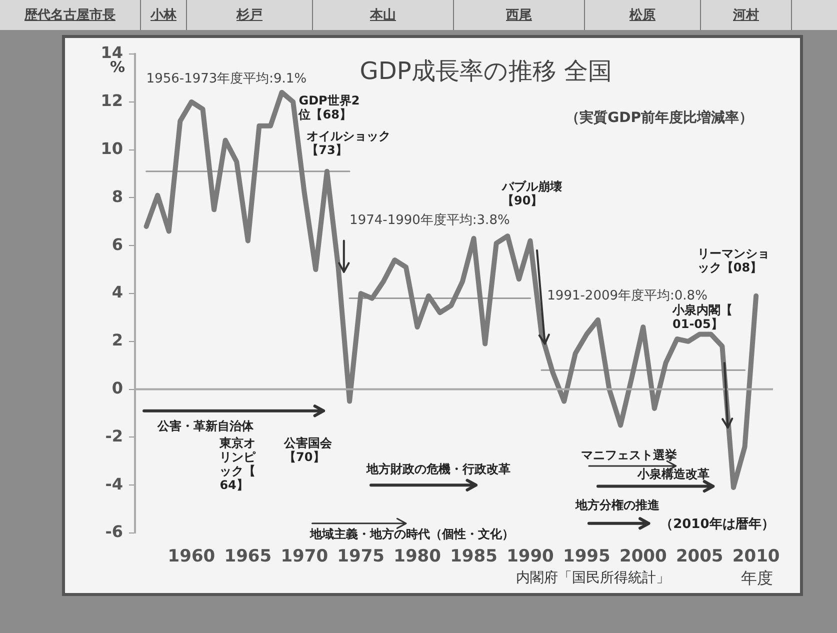  Describe the element at coordinates (70, 15) in the screenshot. I see `text: 歴代名古屋市長` at that location.